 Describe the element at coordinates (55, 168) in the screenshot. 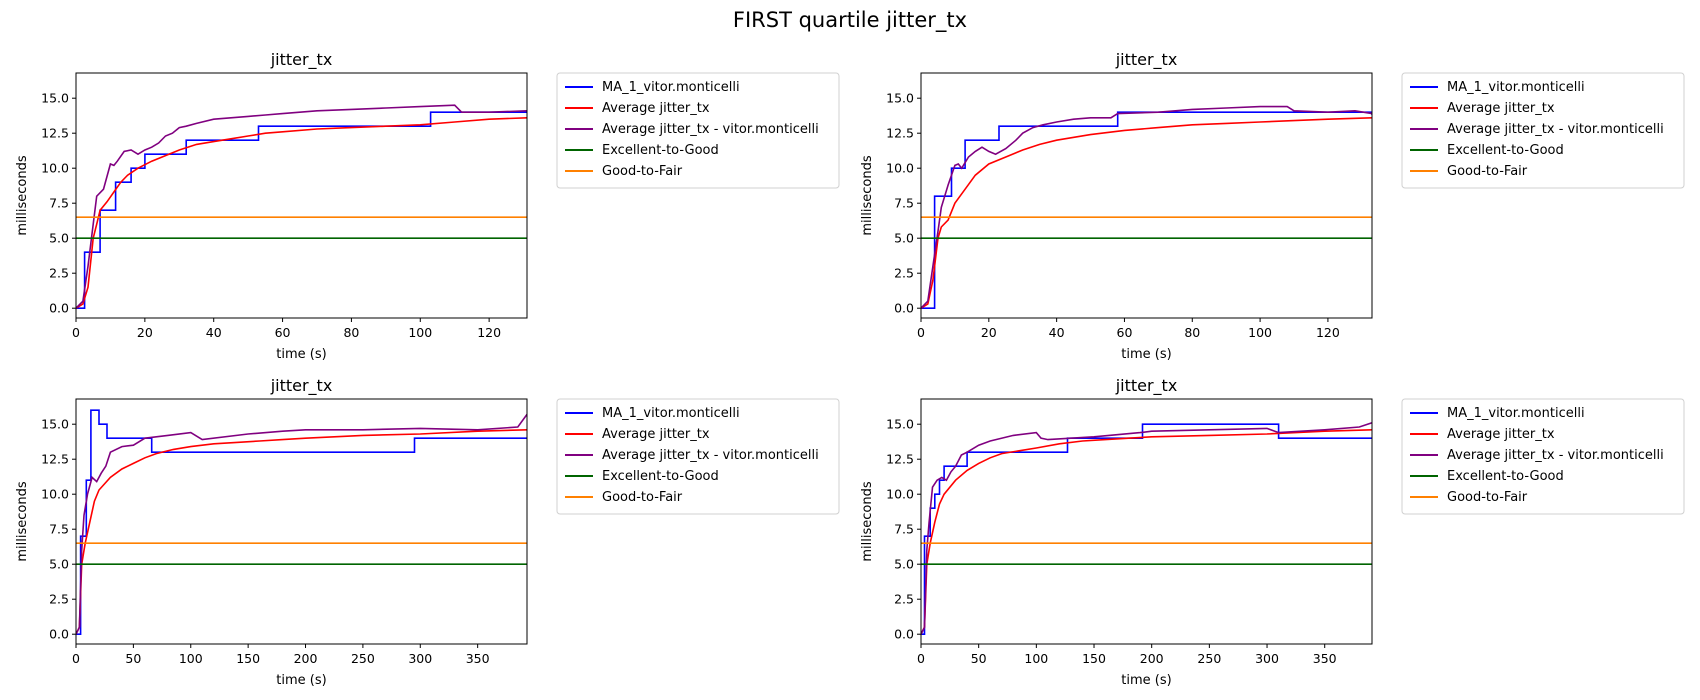

I see `y-tick-label: 10.0` at that location.